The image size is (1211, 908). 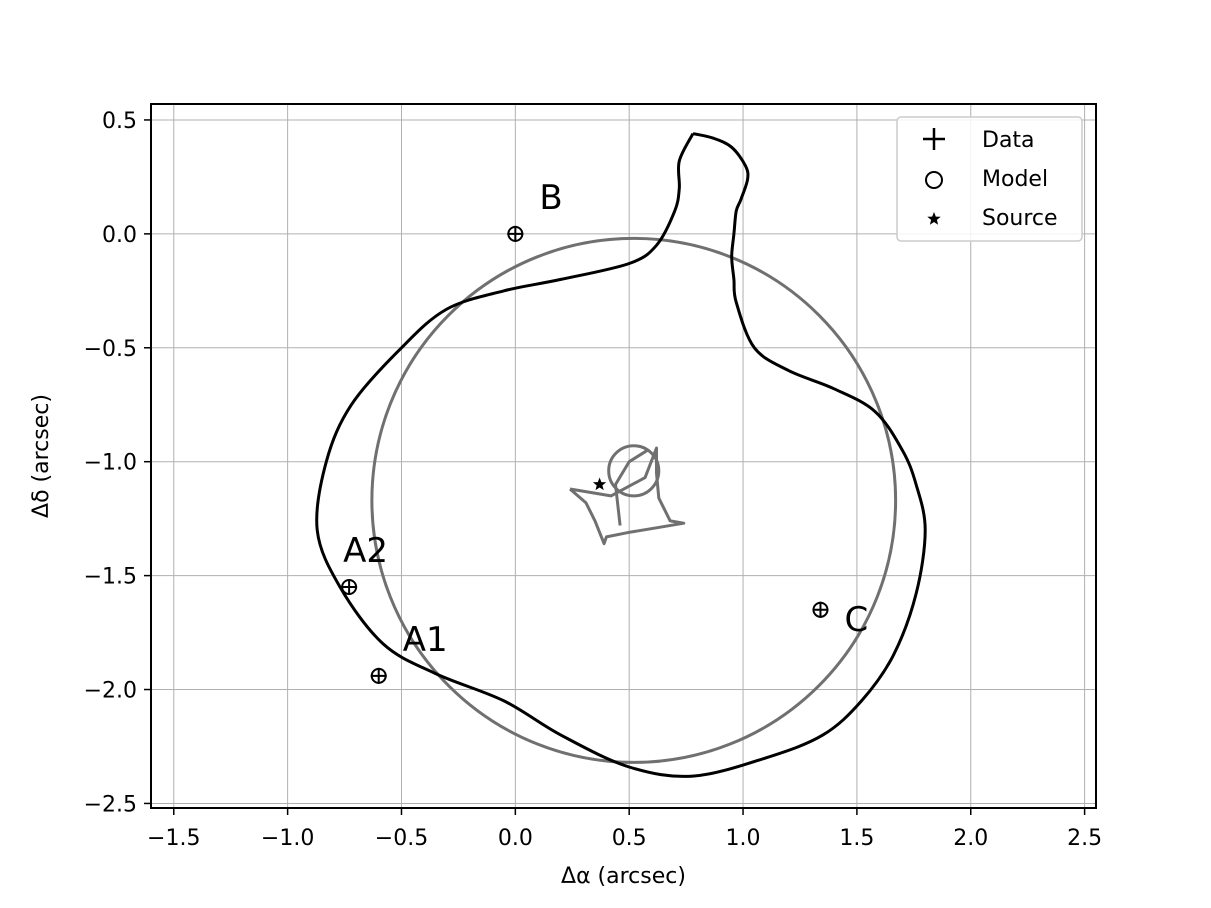 What do you see at coordinates (550, 198) in the screenshot?
I see `image-label: B` at bounding box center [550, 198].